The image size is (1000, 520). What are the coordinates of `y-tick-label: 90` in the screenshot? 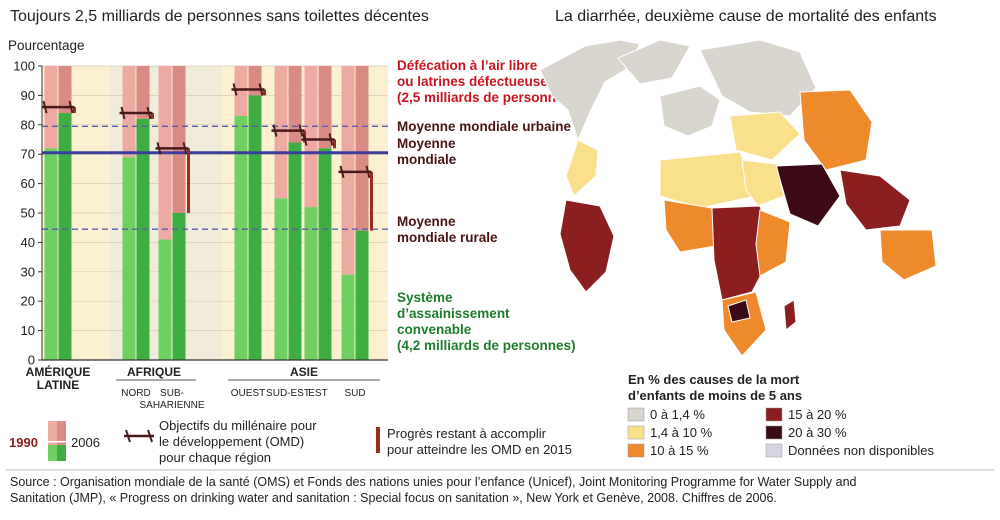 It's located at (28, 95).